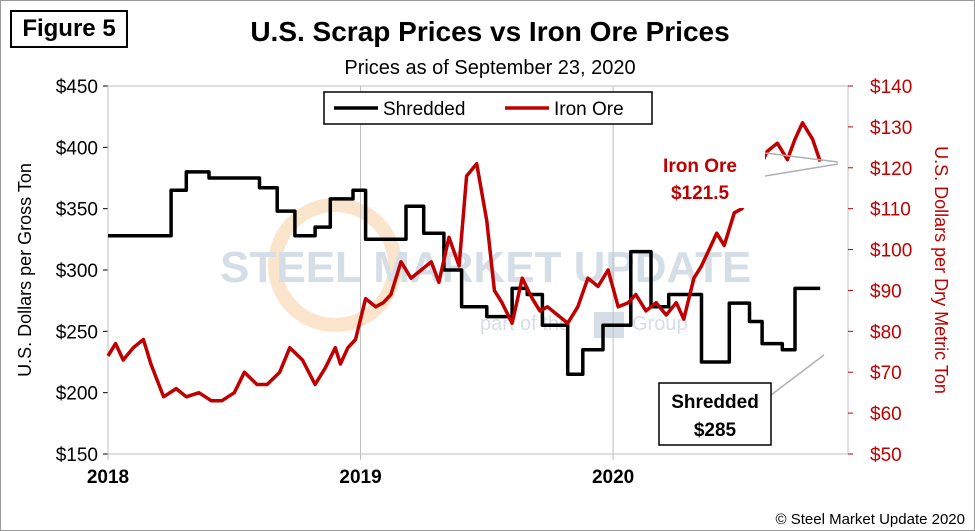 This screenshot has height=531, width=975. Describe the element at coordinates (870, 519) in the screenshot. I see `copyright-credit: © Steel Market Update 2020` at that location.